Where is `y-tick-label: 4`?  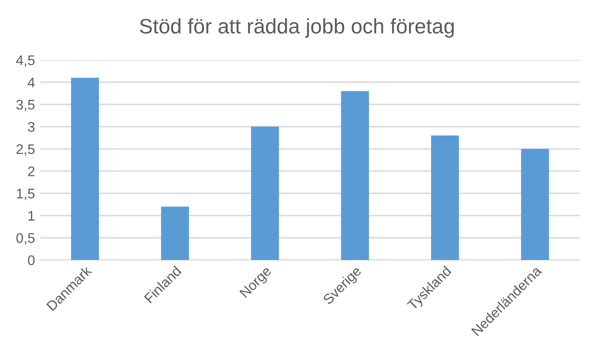 y-tick-label: 4 is located at coordinates (31, 83).